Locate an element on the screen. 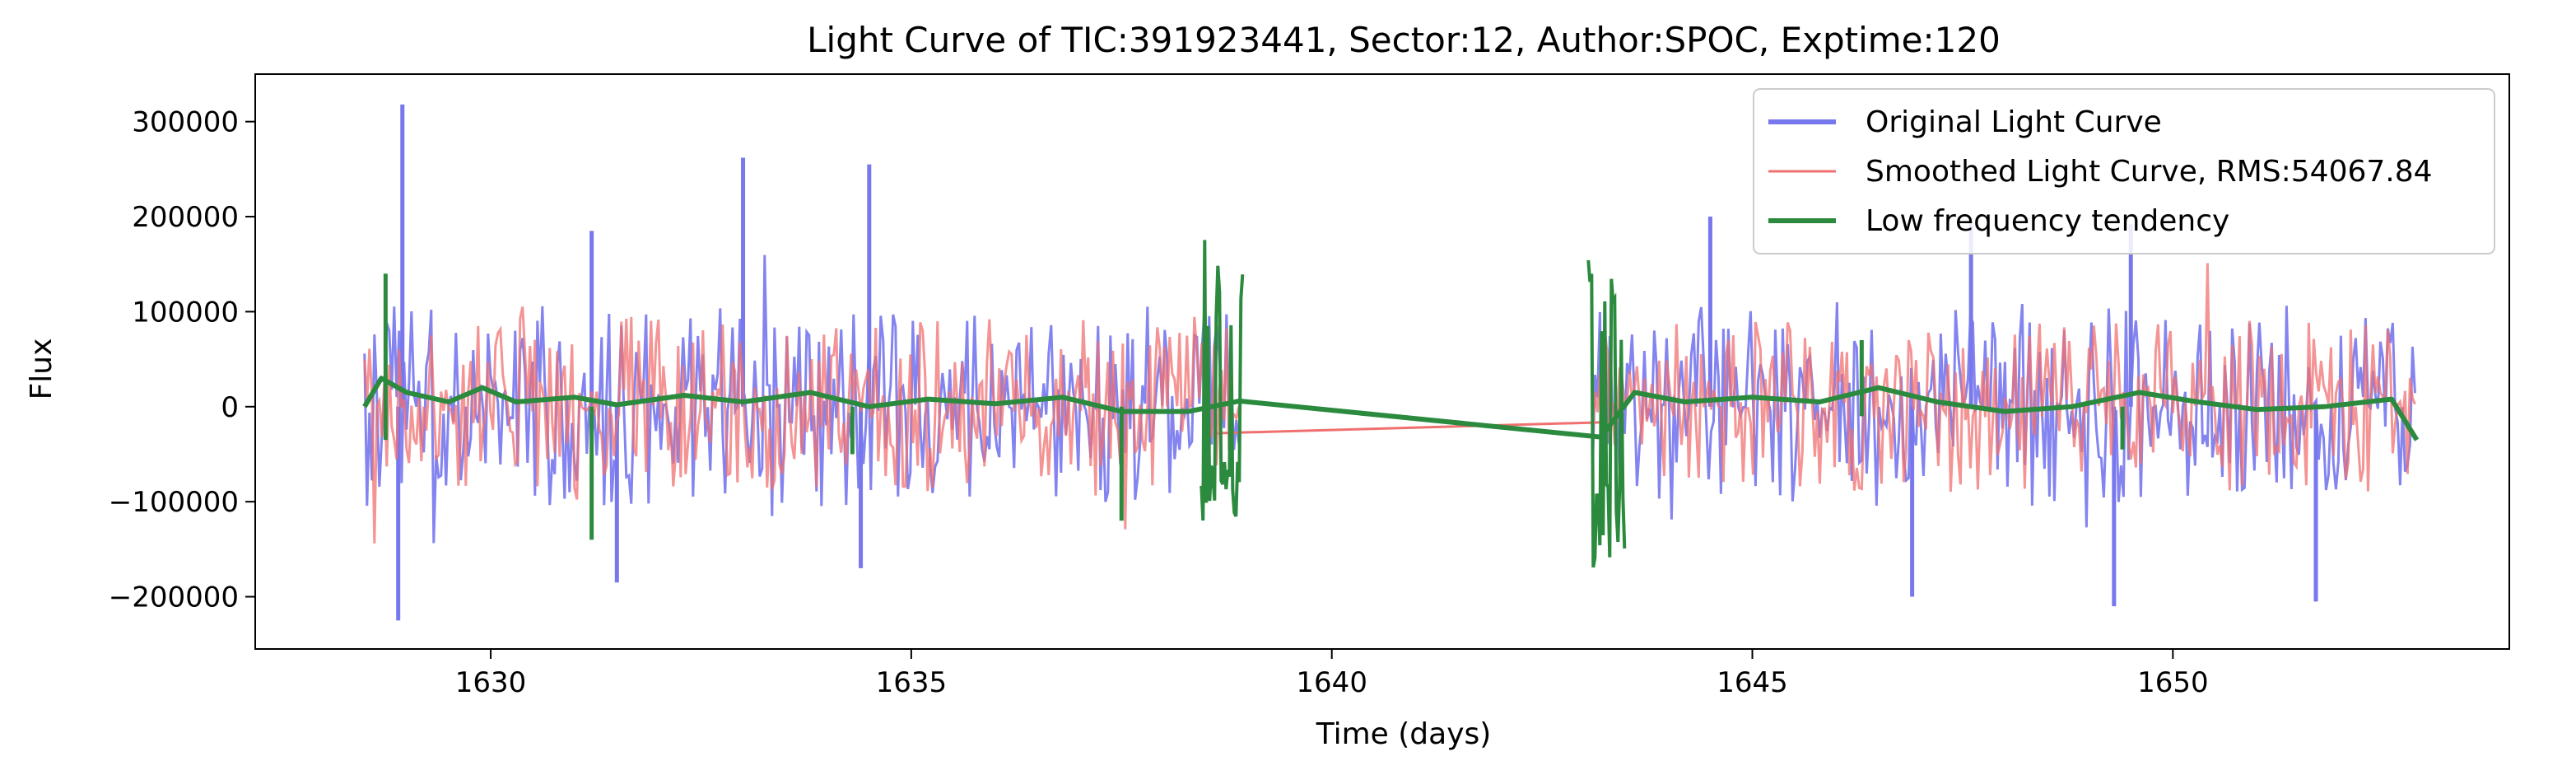  legend-label-original: Original Light Curve is located at coordinates (2014, 122).